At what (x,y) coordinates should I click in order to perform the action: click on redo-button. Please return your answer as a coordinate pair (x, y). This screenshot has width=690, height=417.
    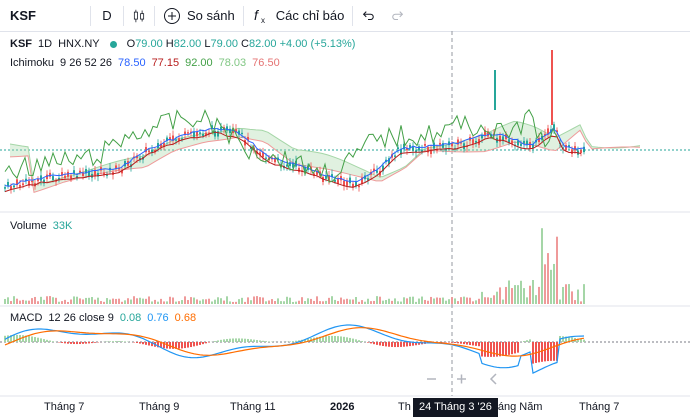
    Looking at the image, I should click on (398, 15).